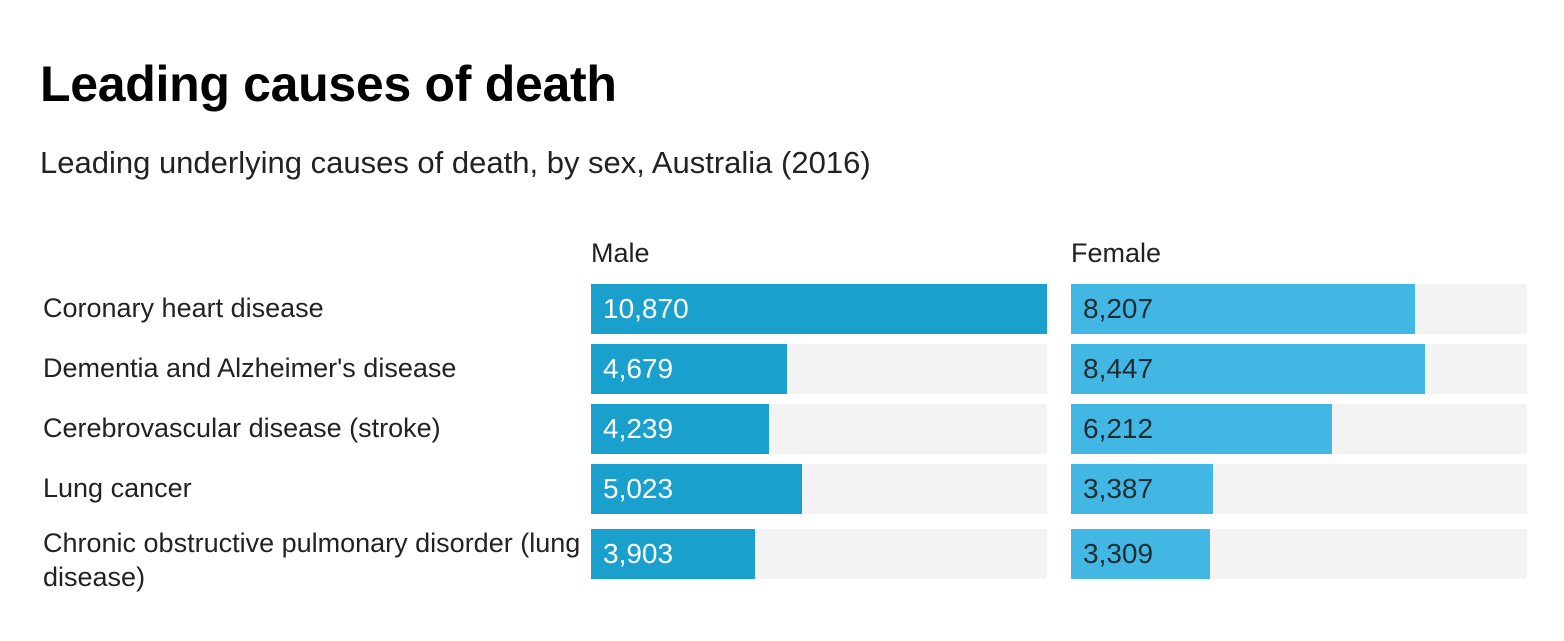  I want to click on male-value-label: 4,239, so click(638, 428).